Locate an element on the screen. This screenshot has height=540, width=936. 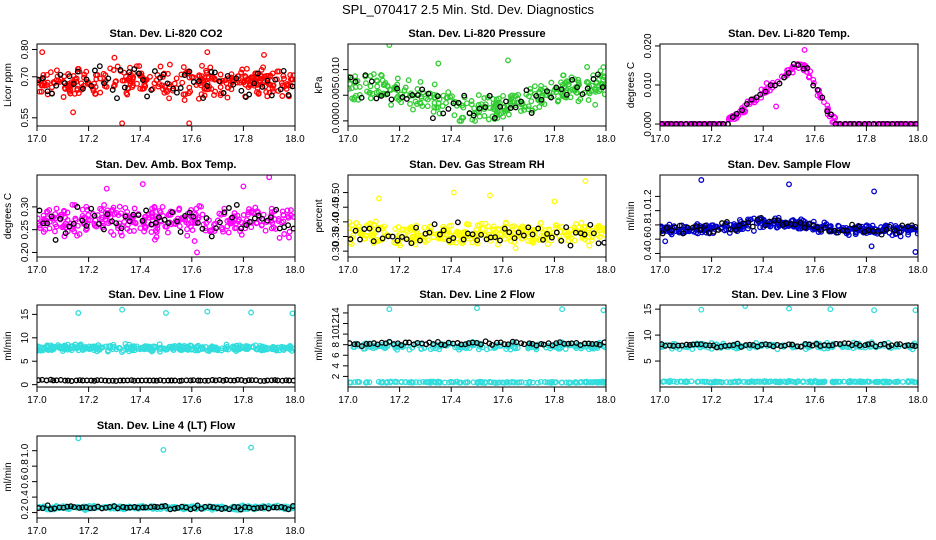
x-tick-label: 17.6 is located at coordinates (815, 270).